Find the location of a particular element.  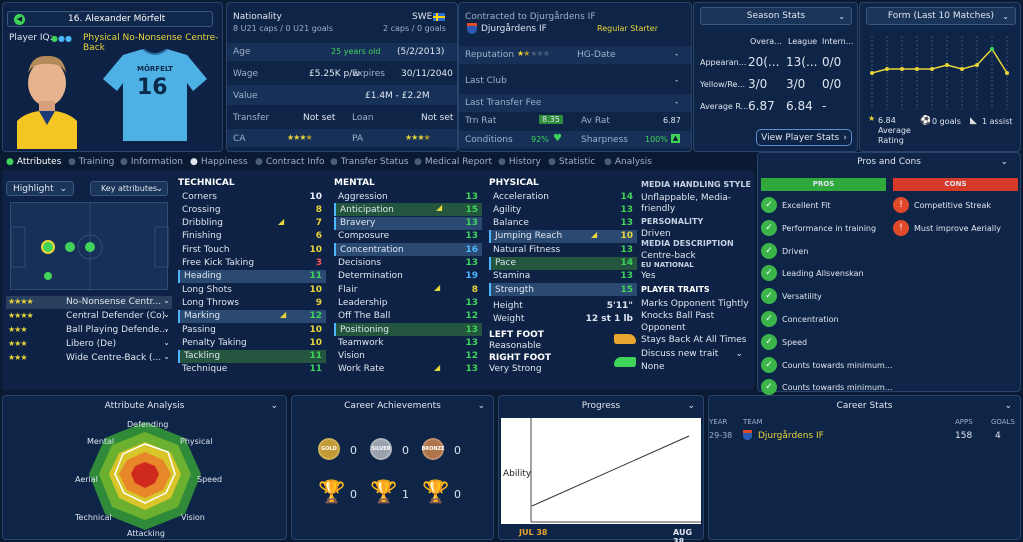

pro-item: Driven is located at coordinates (795, 251).